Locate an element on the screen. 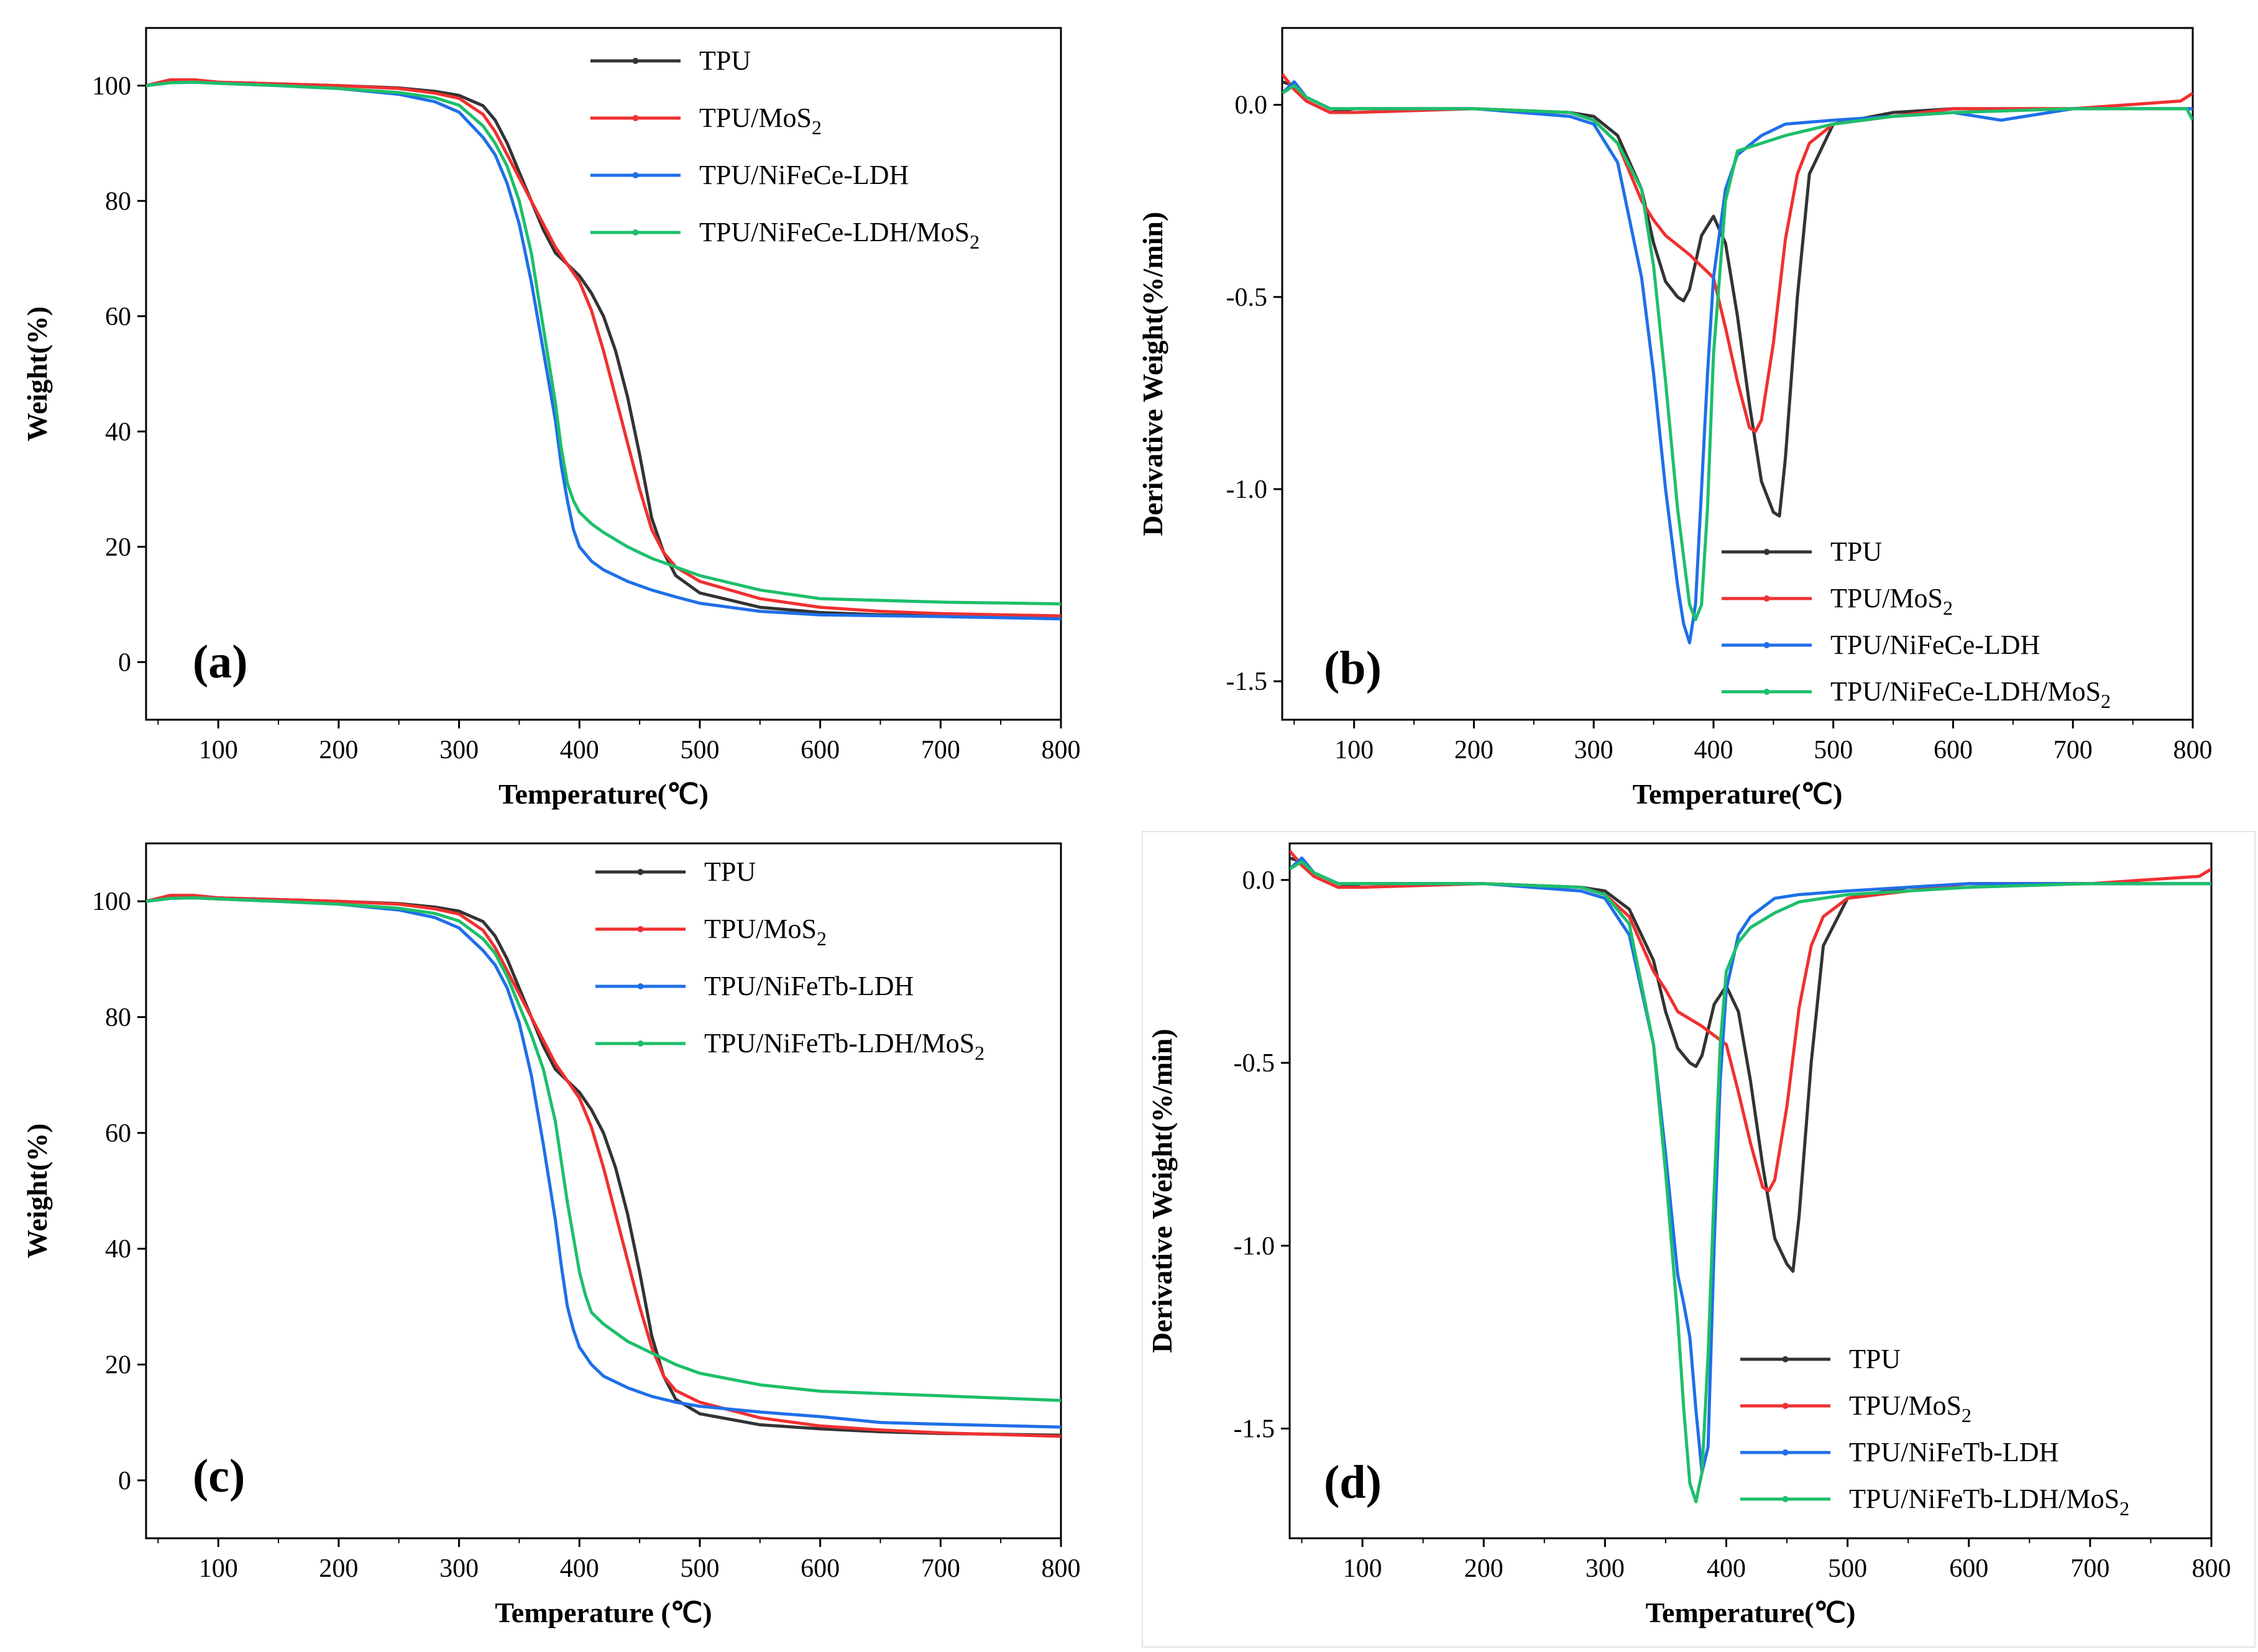 The height and width of the screenshot is (1652, 2258). y-tick-label: -1.0 is located at coordinates (1254, 1246).